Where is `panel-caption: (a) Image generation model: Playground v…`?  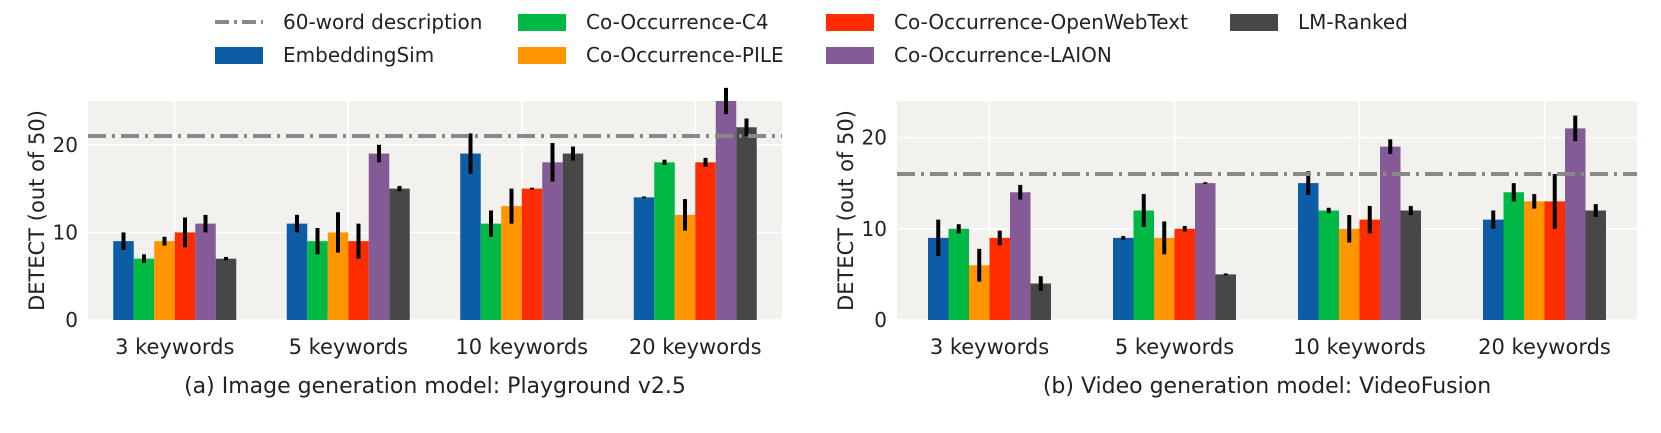 panel-caption: (a) Image generation model: Playground v… is located at coordinates (435, 386).